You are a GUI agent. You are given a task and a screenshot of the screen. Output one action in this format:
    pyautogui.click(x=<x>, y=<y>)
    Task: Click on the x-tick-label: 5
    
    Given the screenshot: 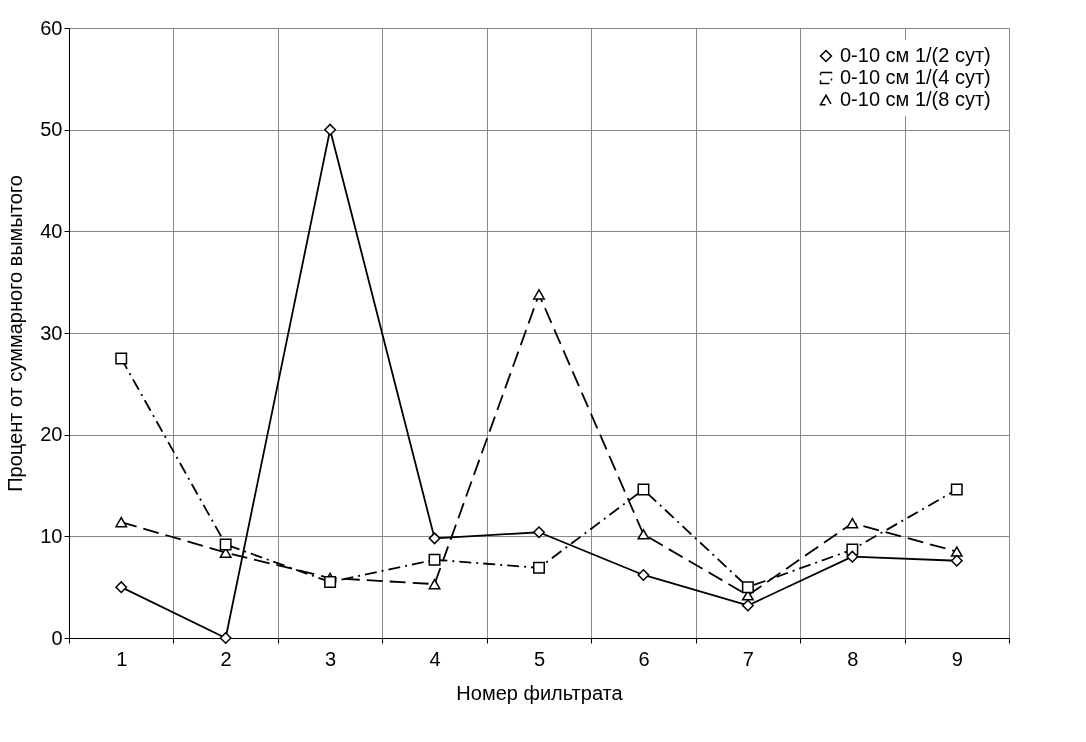 What is the action you would take?
    pyautogui.click(x=539, y=658)
    